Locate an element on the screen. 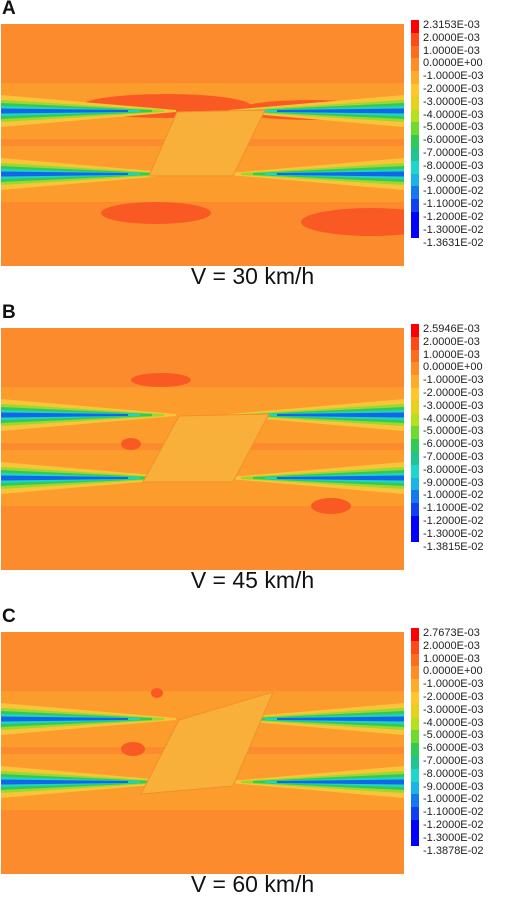 The image size is (505, 913). legend-label: -4.0000E-03 is located at coordinates (453, 722).